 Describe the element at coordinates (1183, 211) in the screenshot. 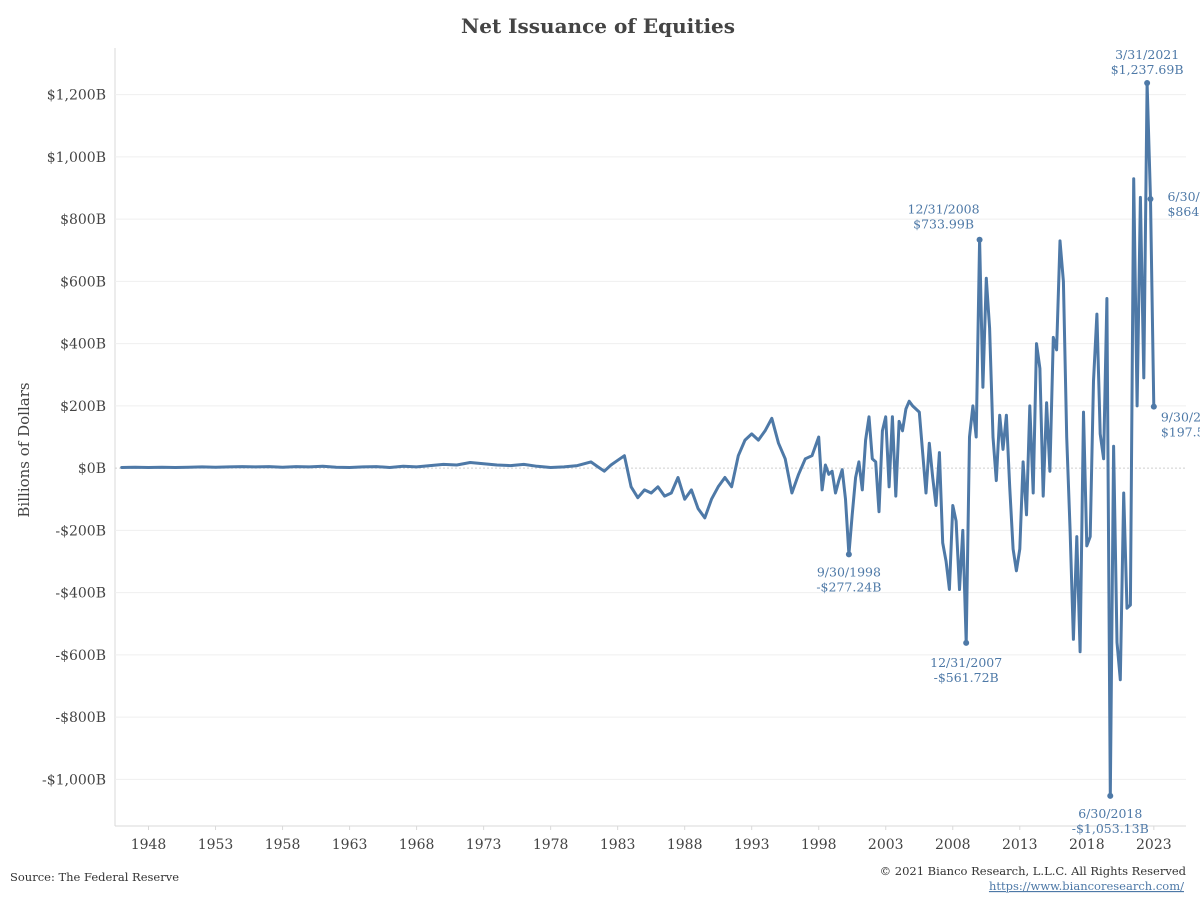

I see `annotation-value: $864.64B` at that location.